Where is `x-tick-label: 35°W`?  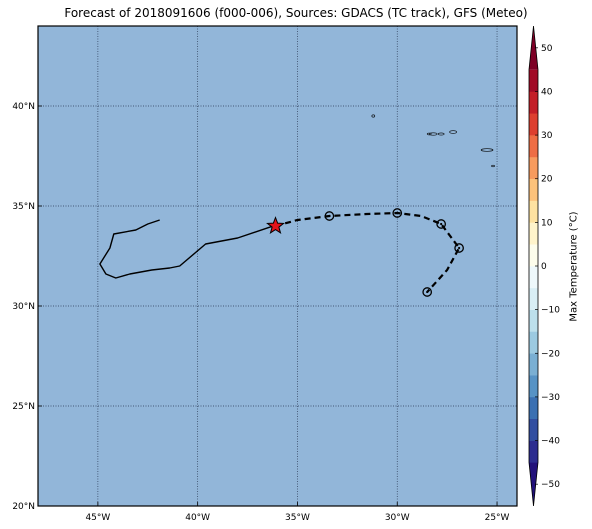 x-tick-label: 35°W is located at coordinates (297, 518).